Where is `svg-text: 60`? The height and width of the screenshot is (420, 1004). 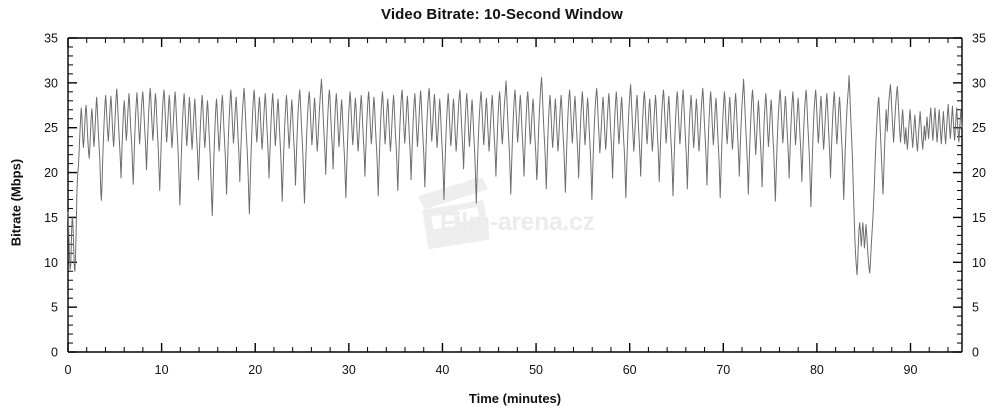 svg-text: 60 is located at coordinates (630, 370).